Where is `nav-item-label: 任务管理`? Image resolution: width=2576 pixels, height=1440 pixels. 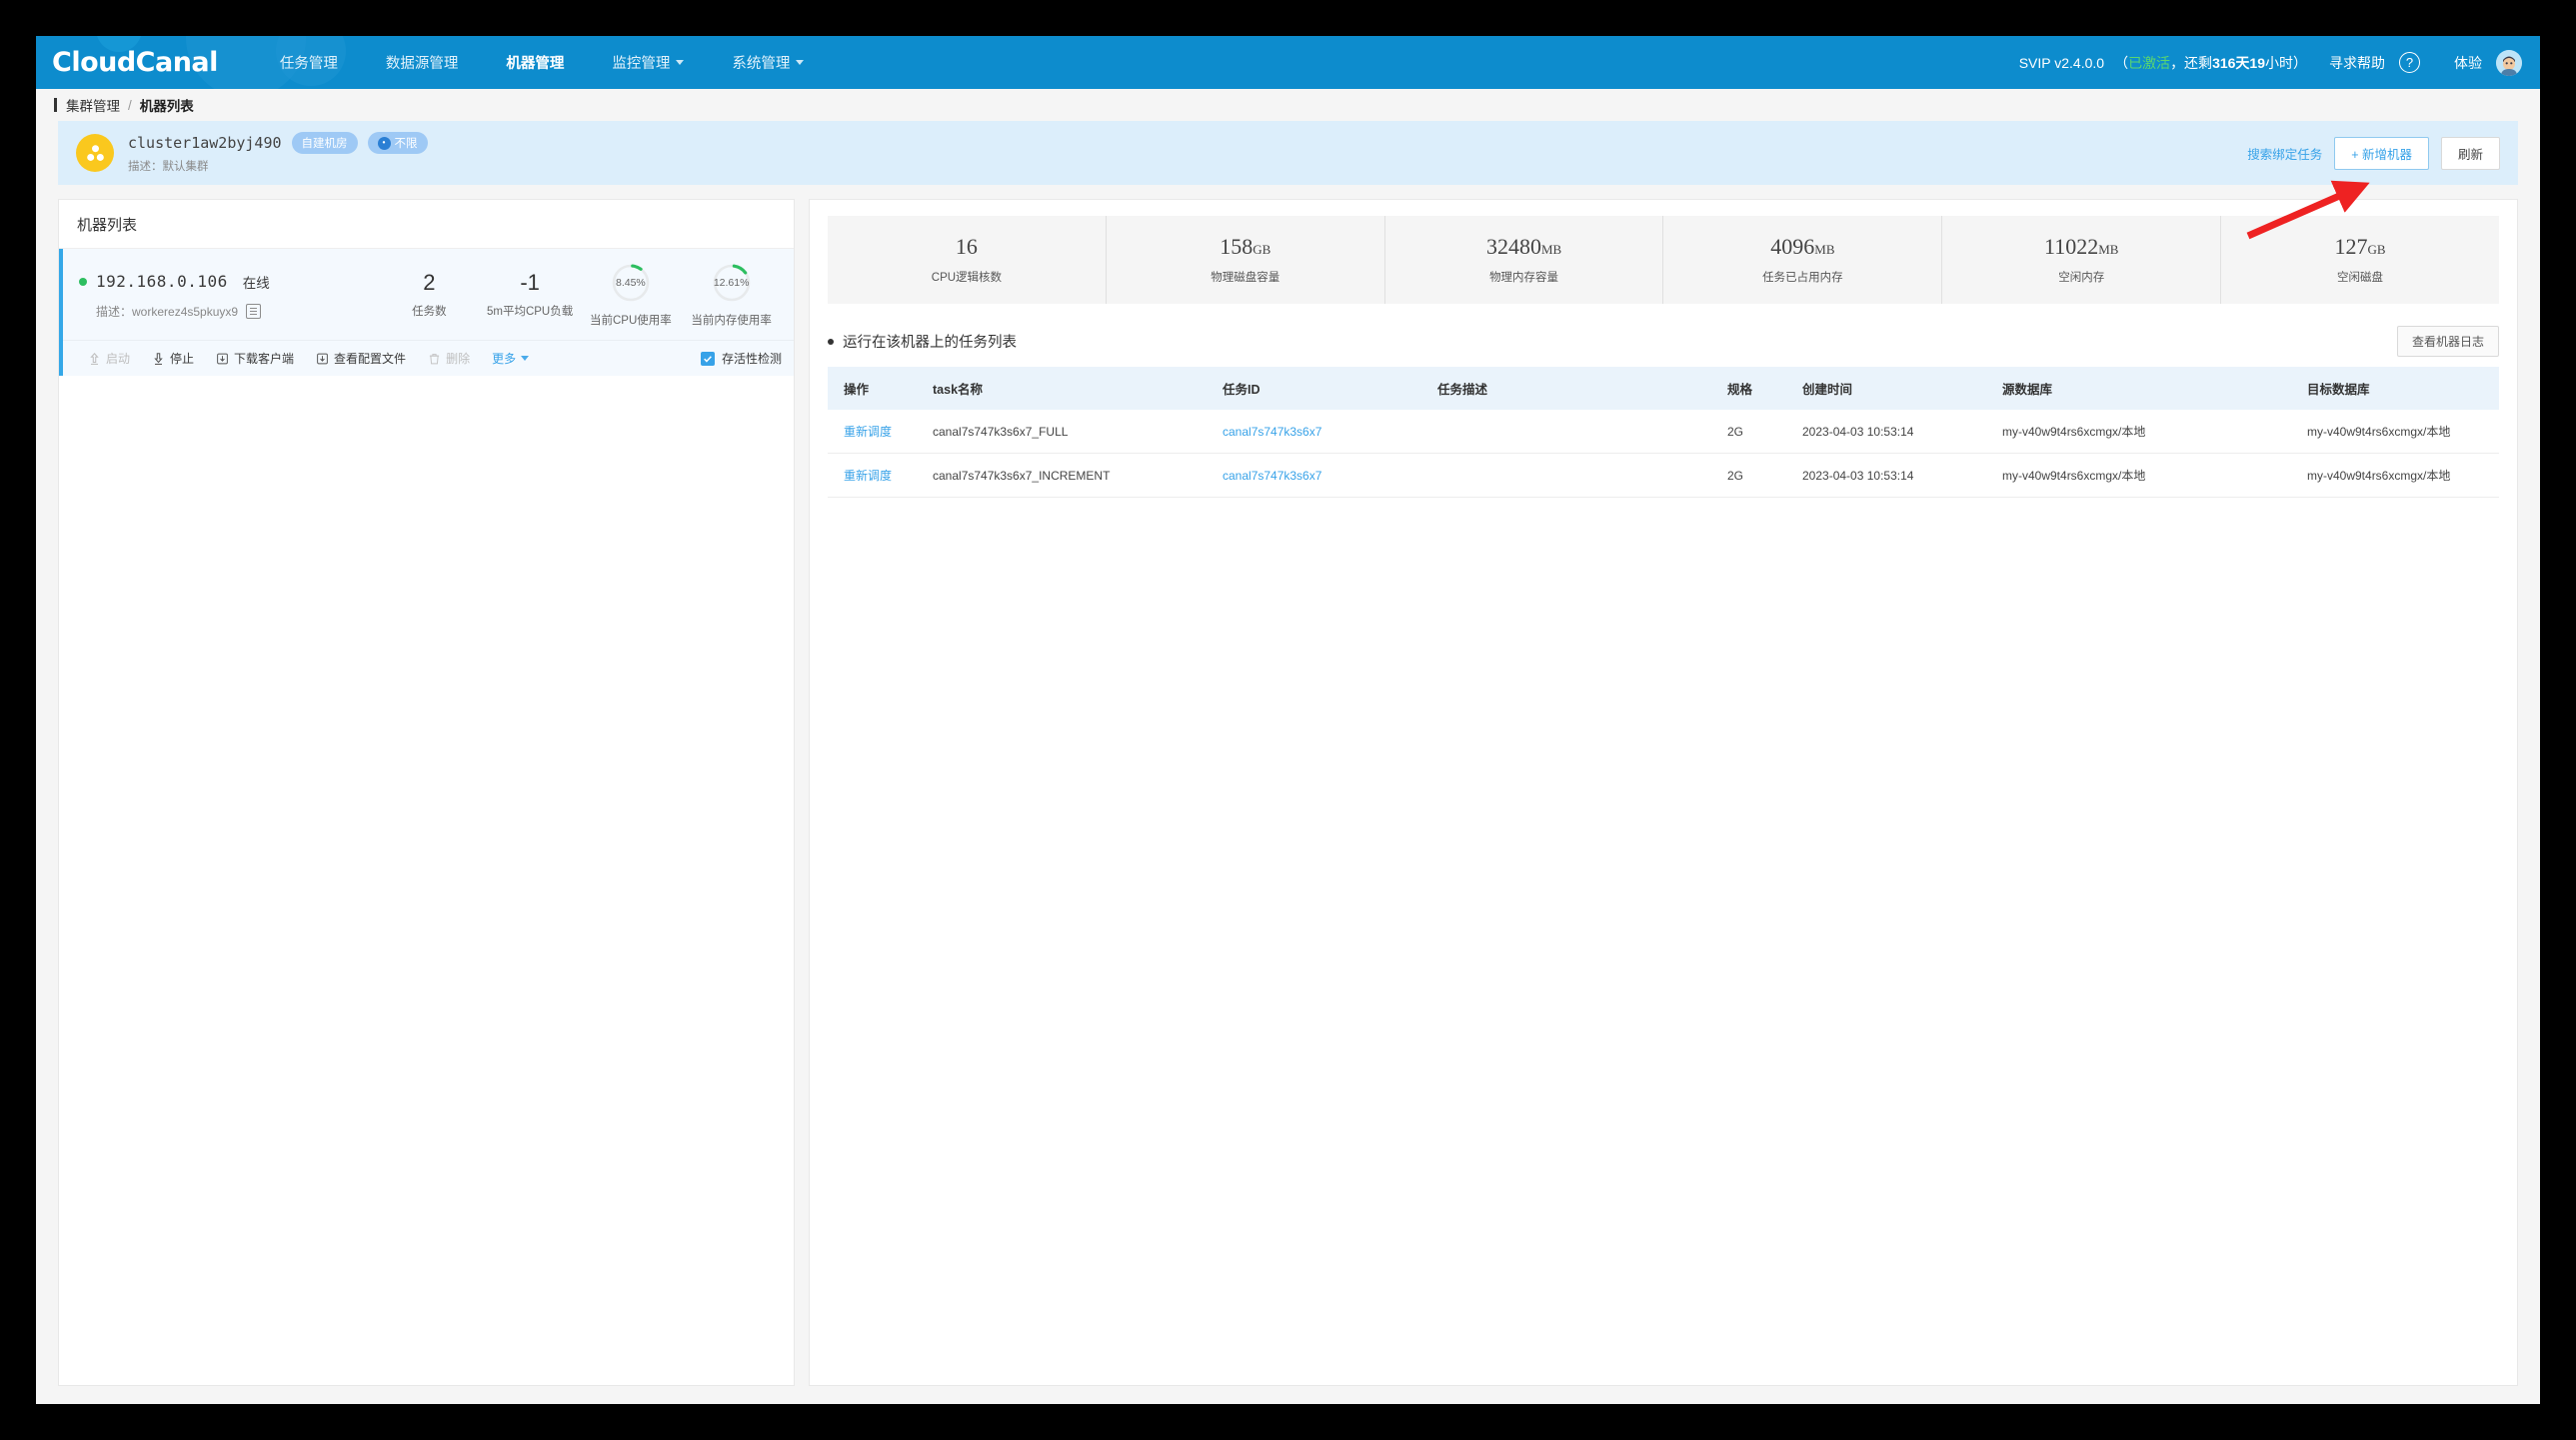
nav-item-label: 任务管理 is located at coordinates (309, 64).